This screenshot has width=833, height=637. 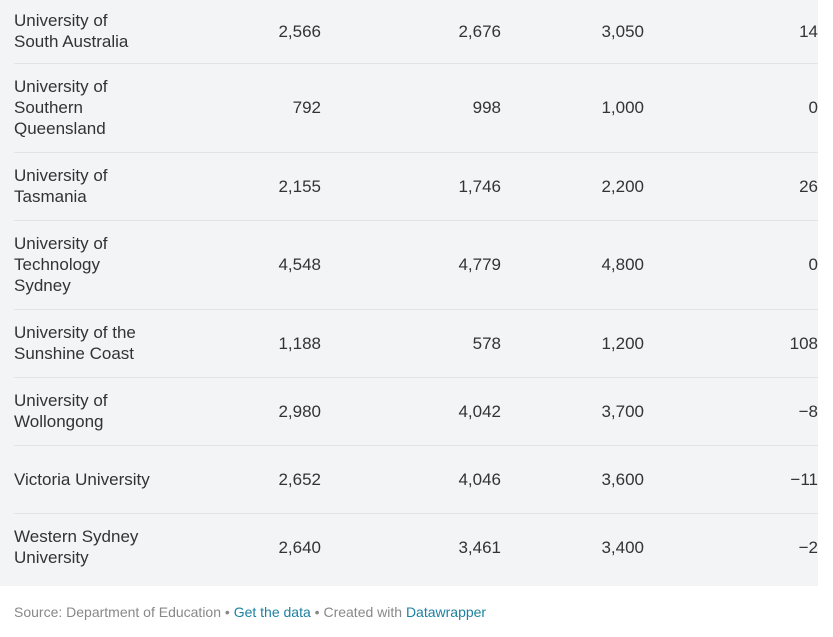 What do you see at coordinates (411, 343) in the screenshot?
I see `cell-value-2: 578` at bounding box center [411, 343].